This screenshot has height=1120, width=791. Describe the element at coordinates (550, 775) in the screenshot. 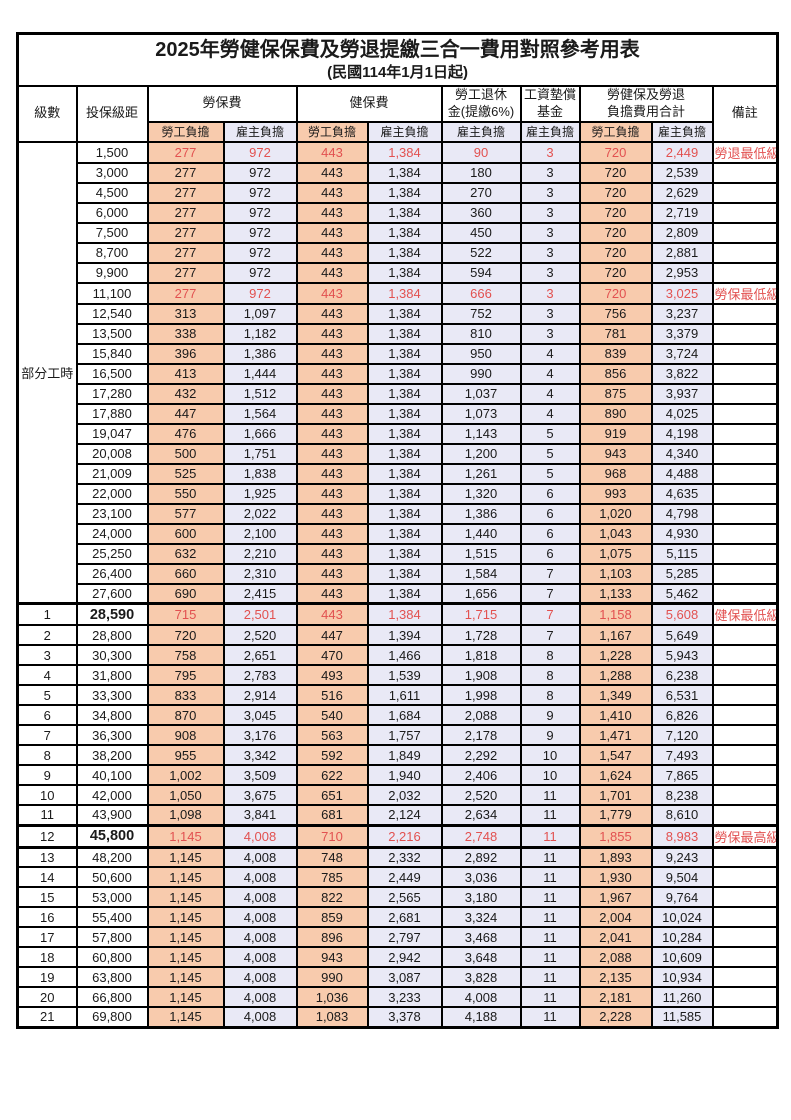

I see `cell-wage-fund-employer: 10` at that location.